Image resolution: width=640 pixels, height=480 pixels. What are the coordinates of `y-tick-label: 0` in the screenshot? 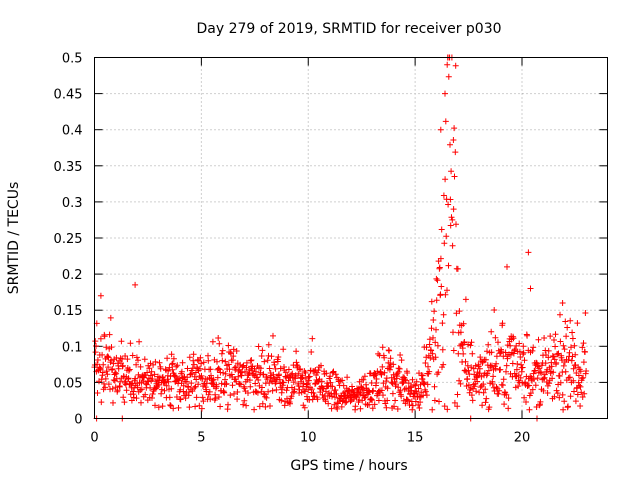 It's located at (78, 420).